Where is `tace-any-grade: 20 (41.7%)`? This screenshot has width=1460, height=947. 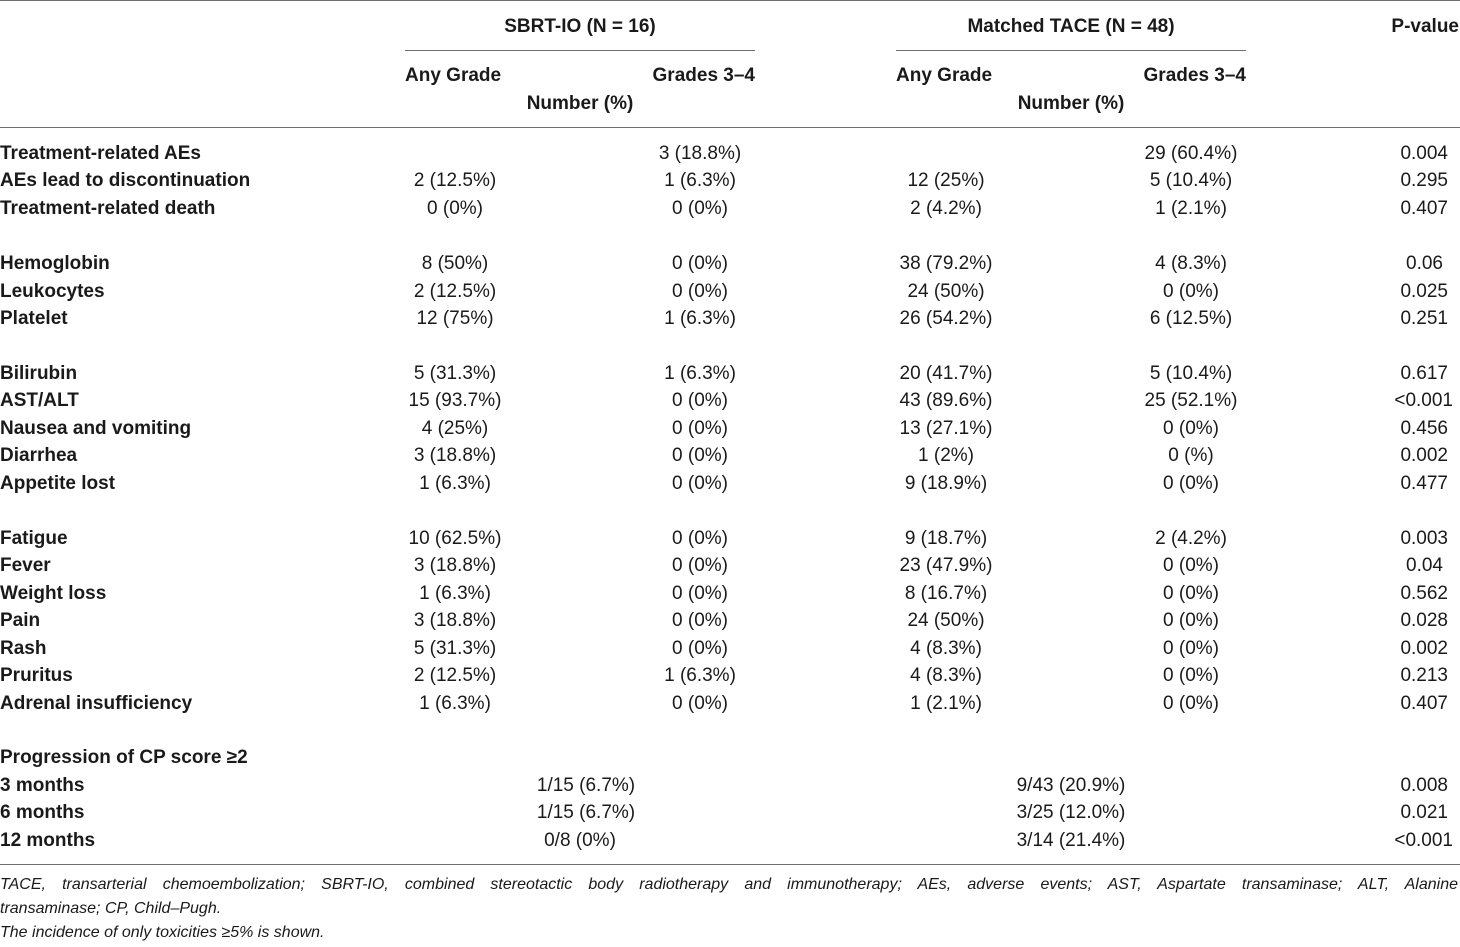 tace-any-grade: 20 (41.7%) is located at coordinates (946, 373).